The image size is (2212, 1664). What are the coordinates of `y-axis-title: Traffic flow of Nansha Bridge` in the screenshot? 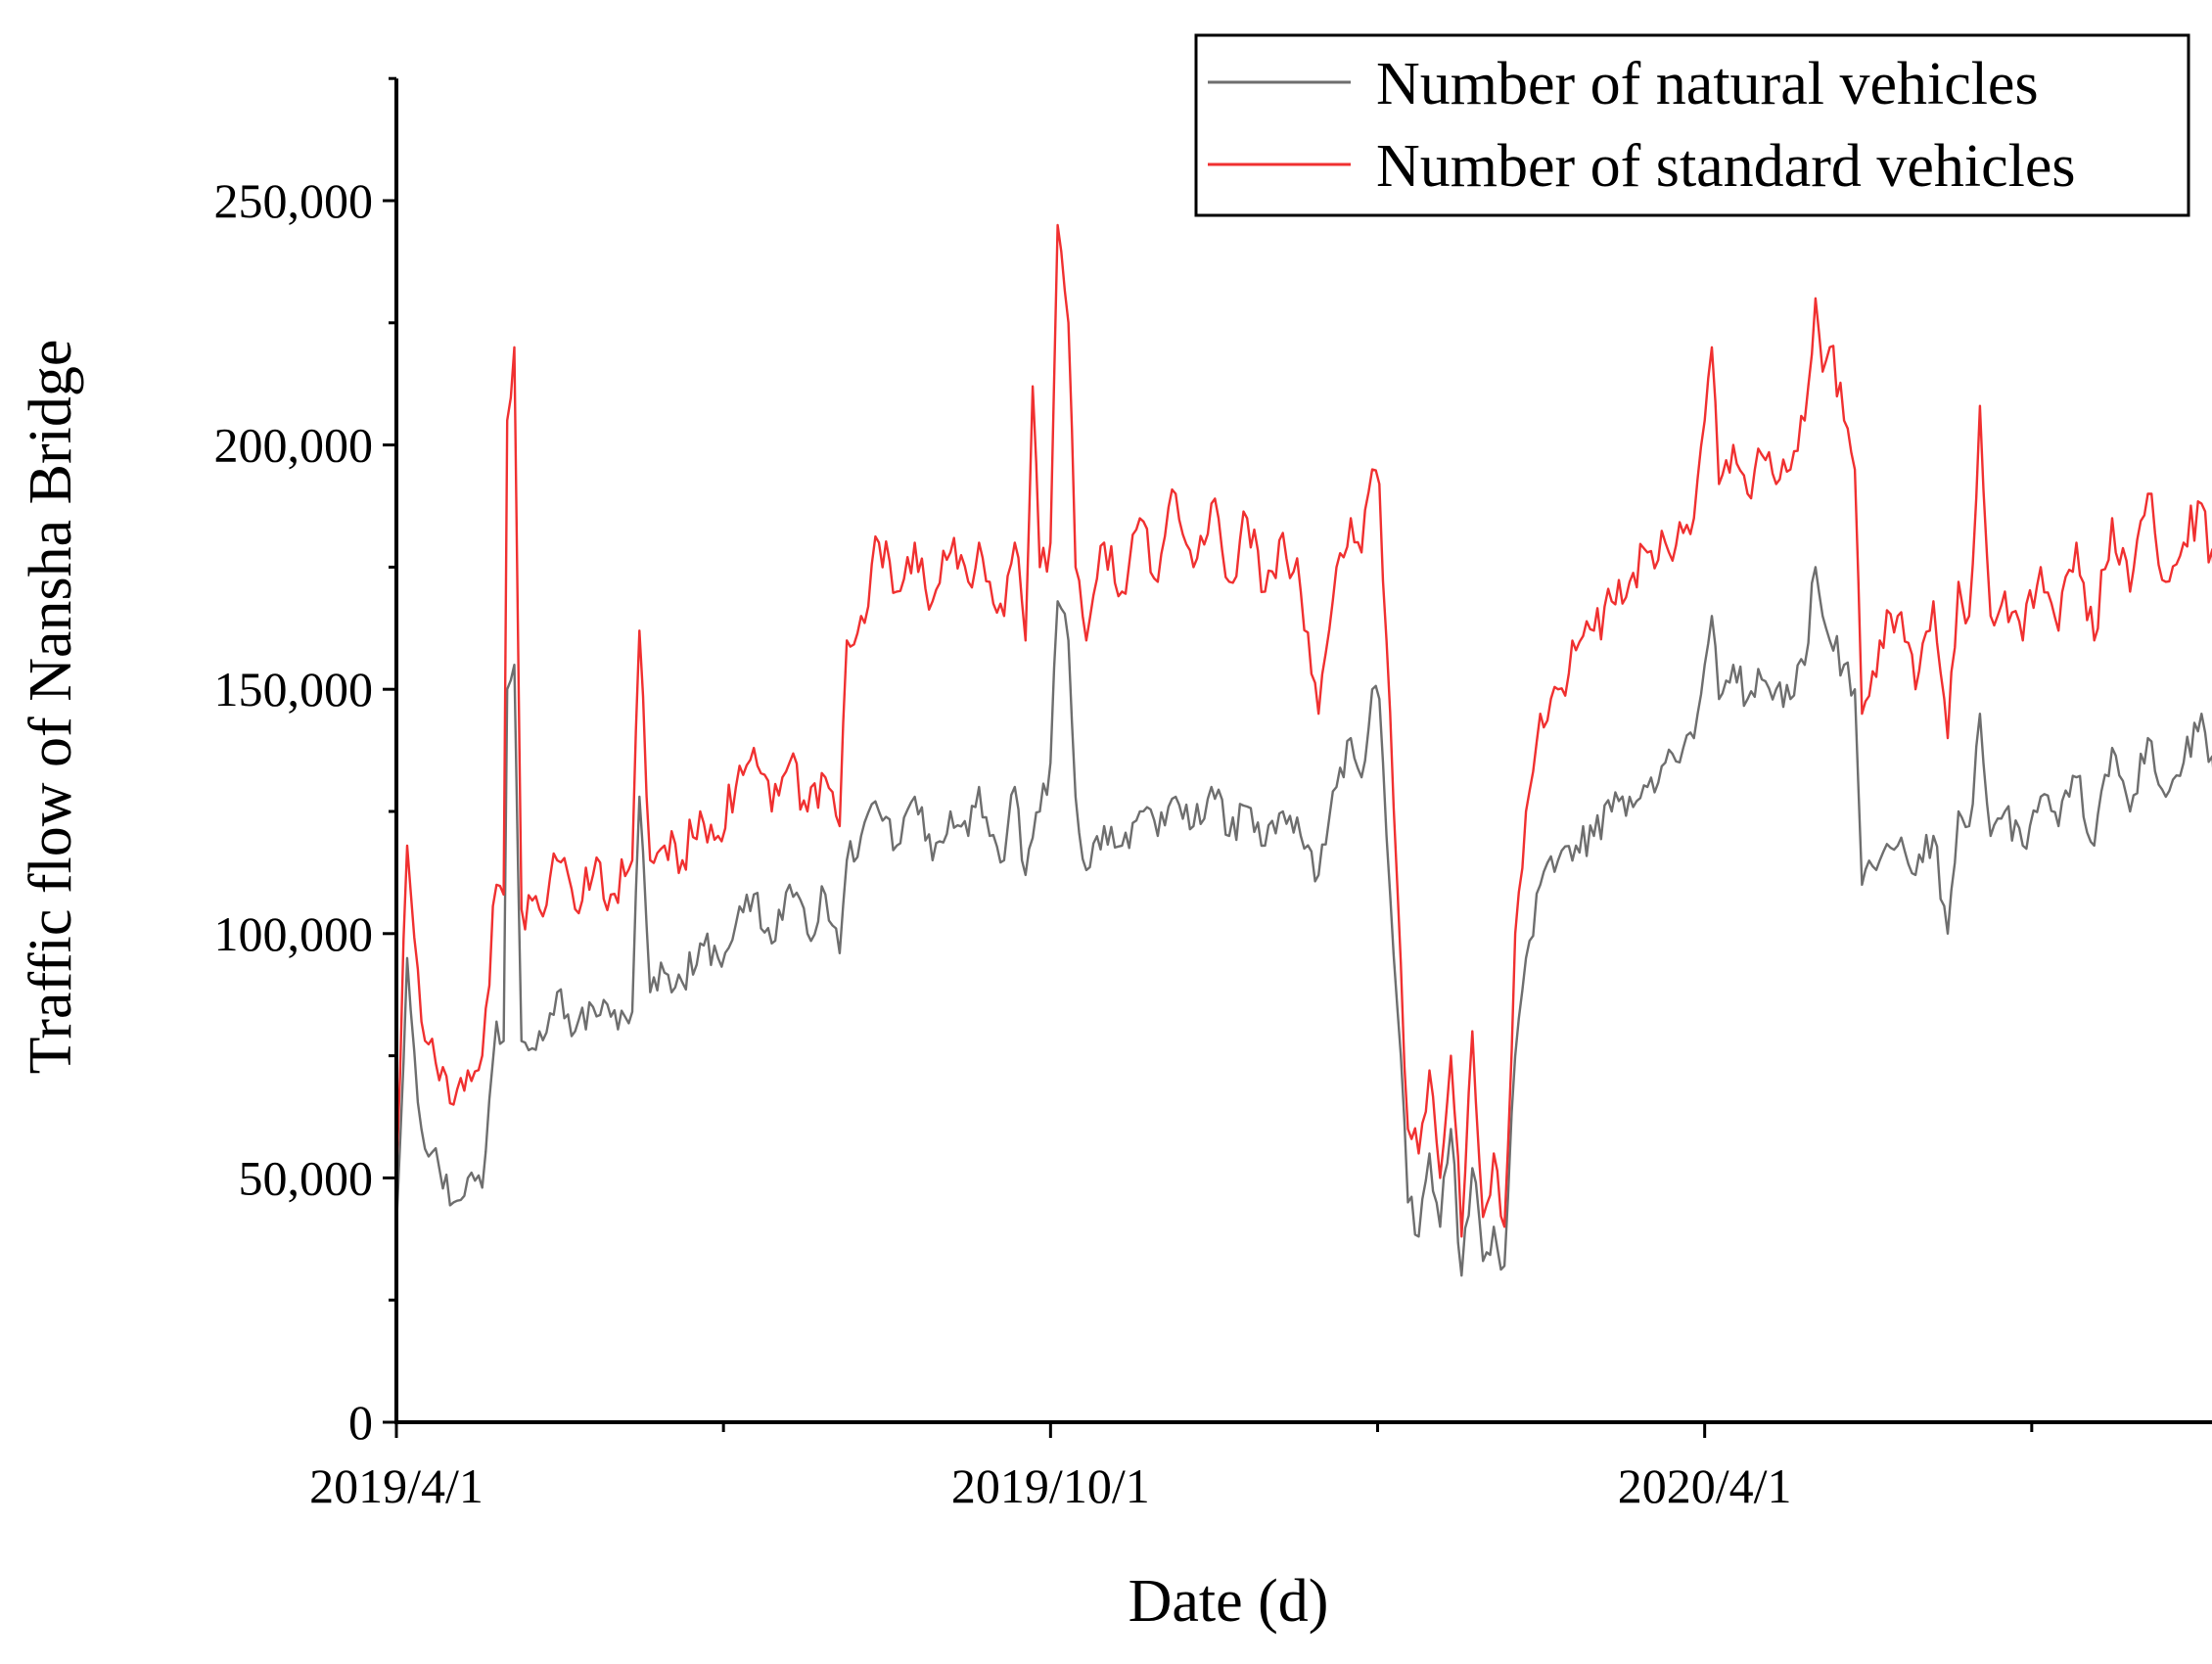 It's located at (51, 707).